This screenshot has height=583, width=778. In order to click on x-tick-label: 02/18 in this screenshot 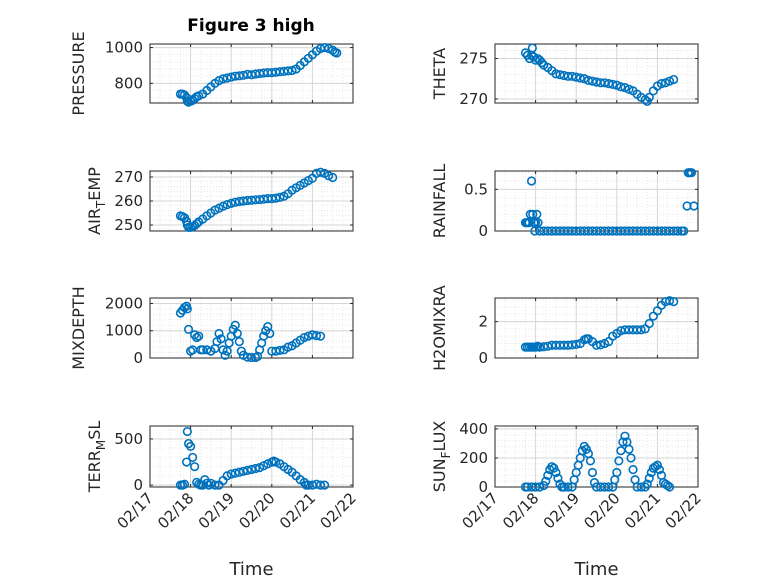, I will do `click(520, 510)`.